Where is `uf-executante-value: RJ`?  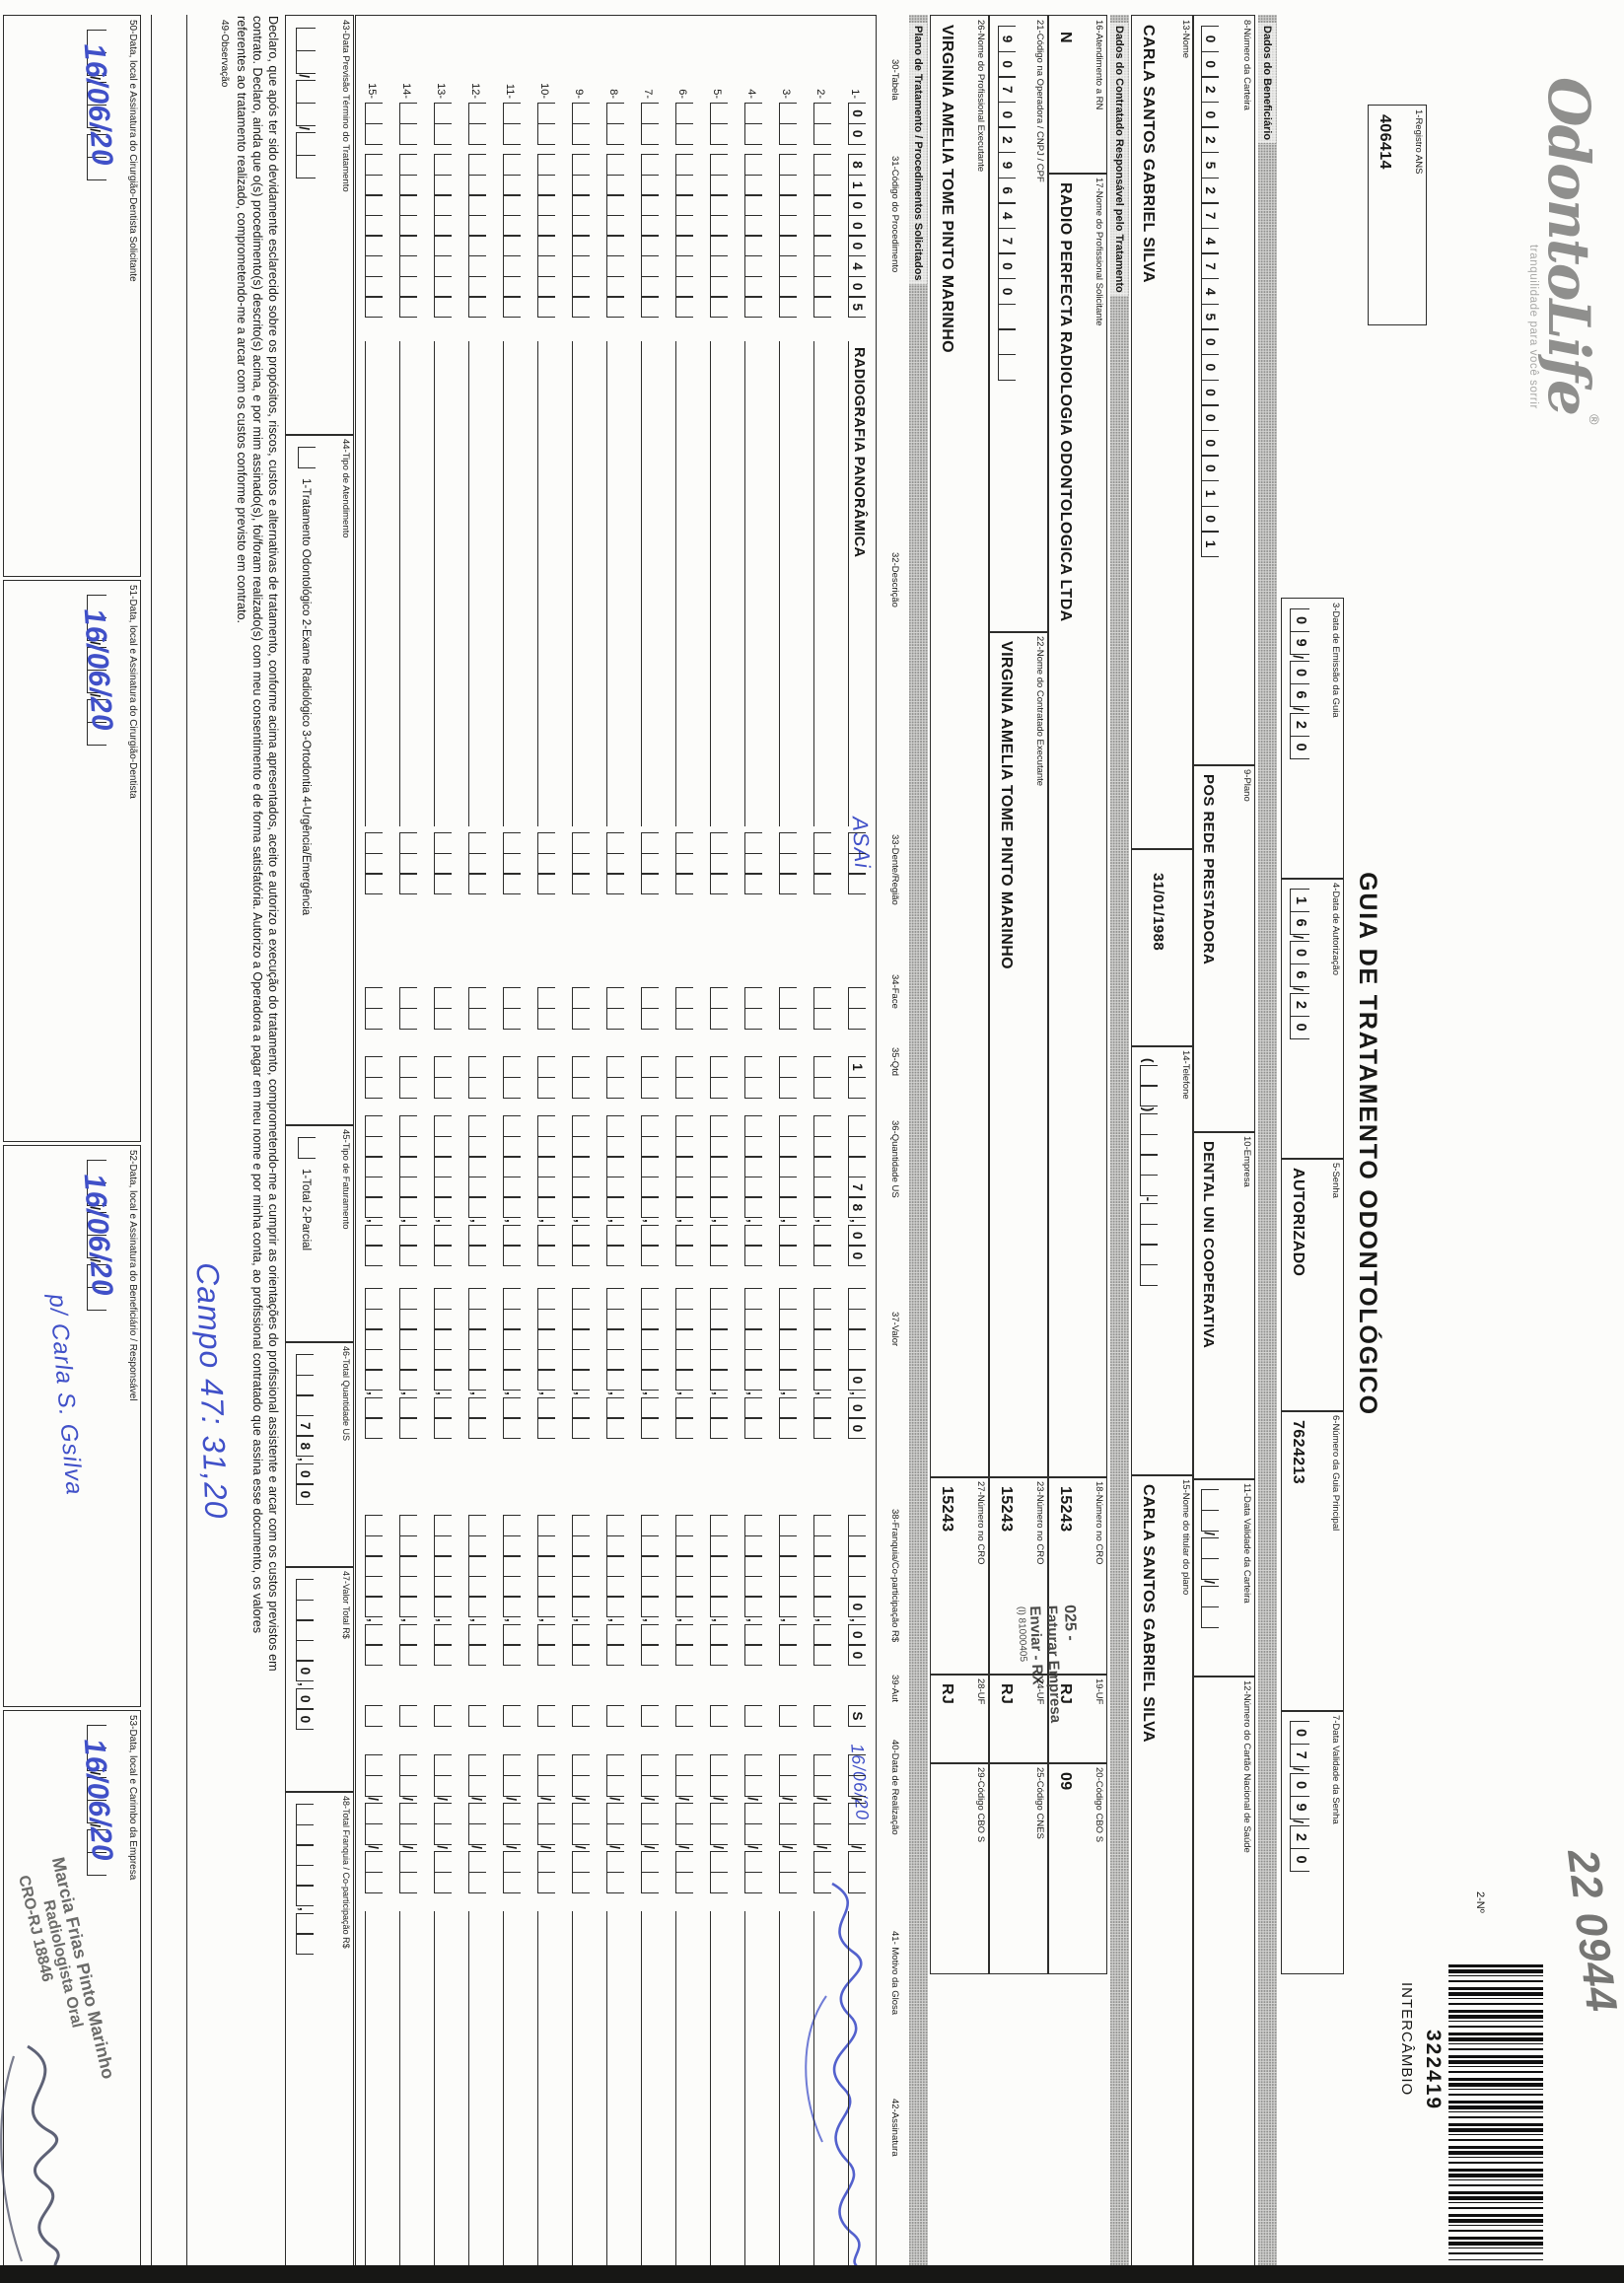 uf-executante-value: RJ is located at coordinates (1007, 1694).